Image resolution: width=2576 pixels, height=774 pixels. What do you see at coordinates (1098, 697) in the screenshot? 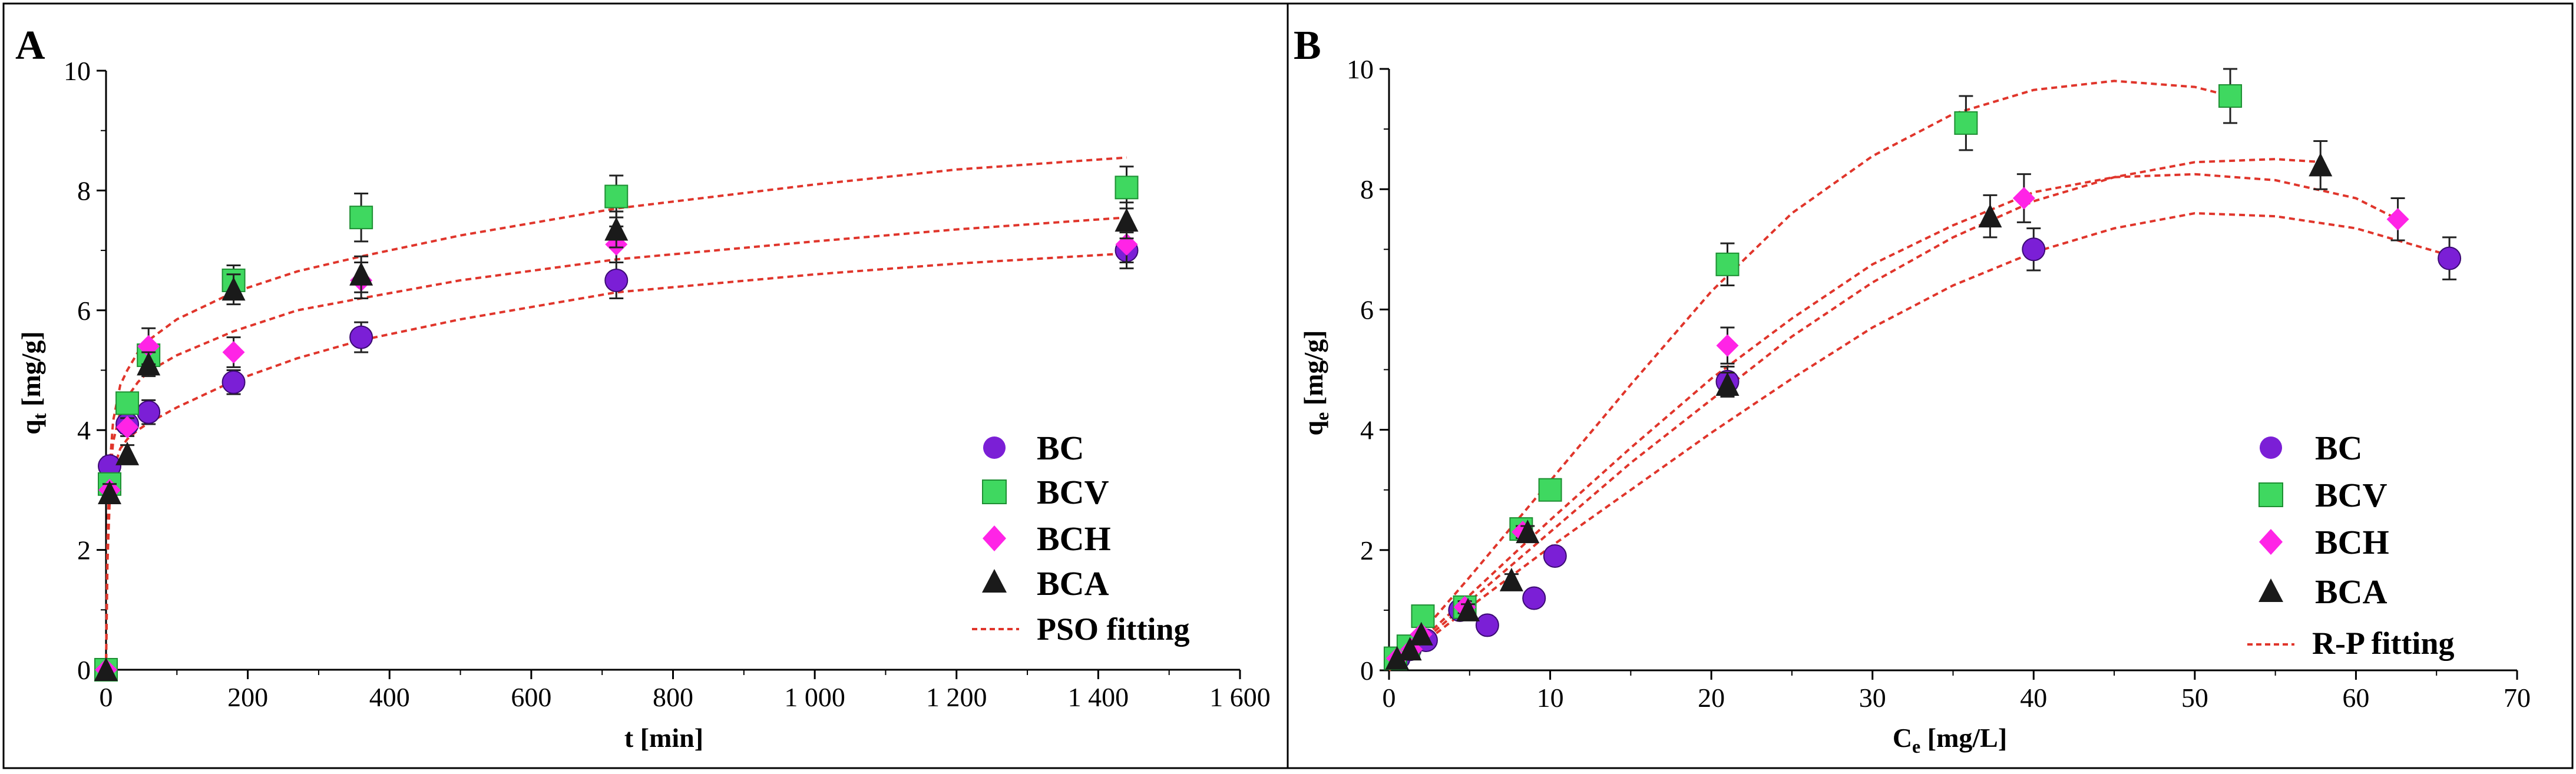
I see `x-tick-label: 1 400` at bounding box center [1098, 697].